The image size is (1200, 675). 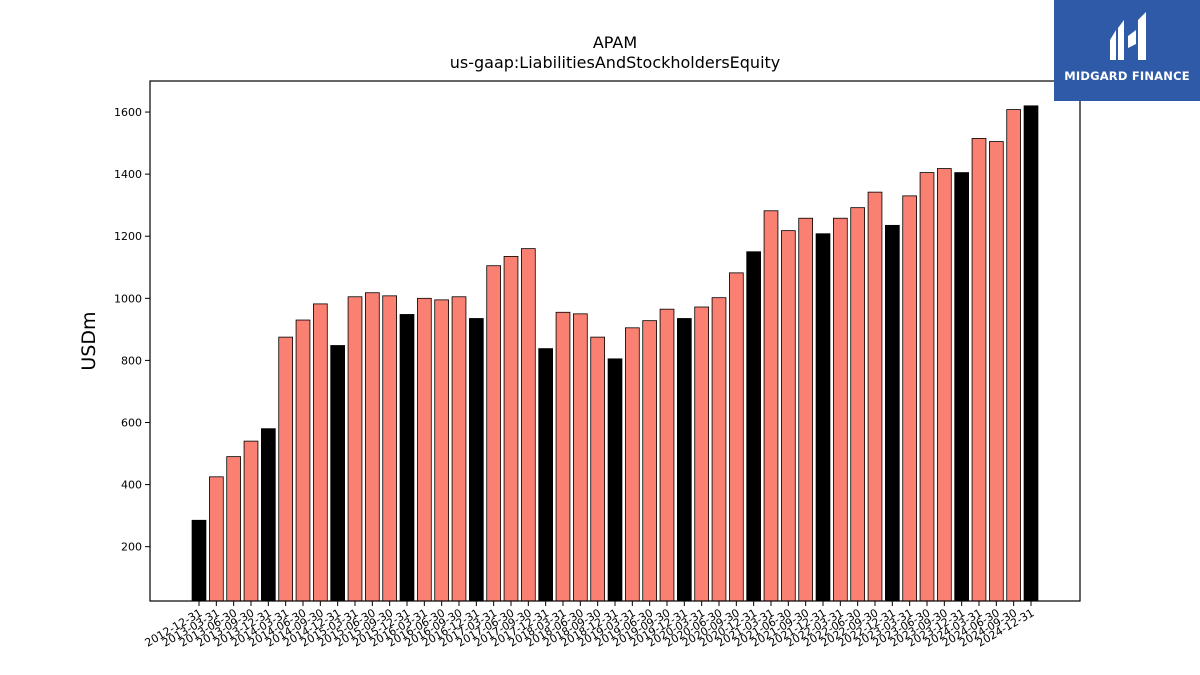 What do you see at coordinates (131, 547) in the screenshot?
I see `y-tick-label: 200` at bounding box center [131, 547].